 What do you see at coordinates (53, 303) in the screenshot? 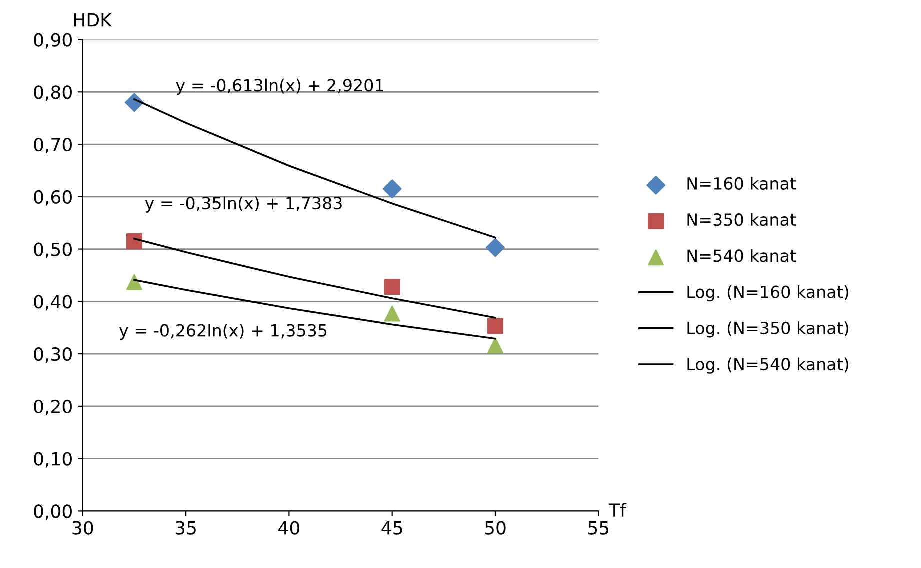
I see `y-tick-label: 0,40` at bounding box center [53, 303].